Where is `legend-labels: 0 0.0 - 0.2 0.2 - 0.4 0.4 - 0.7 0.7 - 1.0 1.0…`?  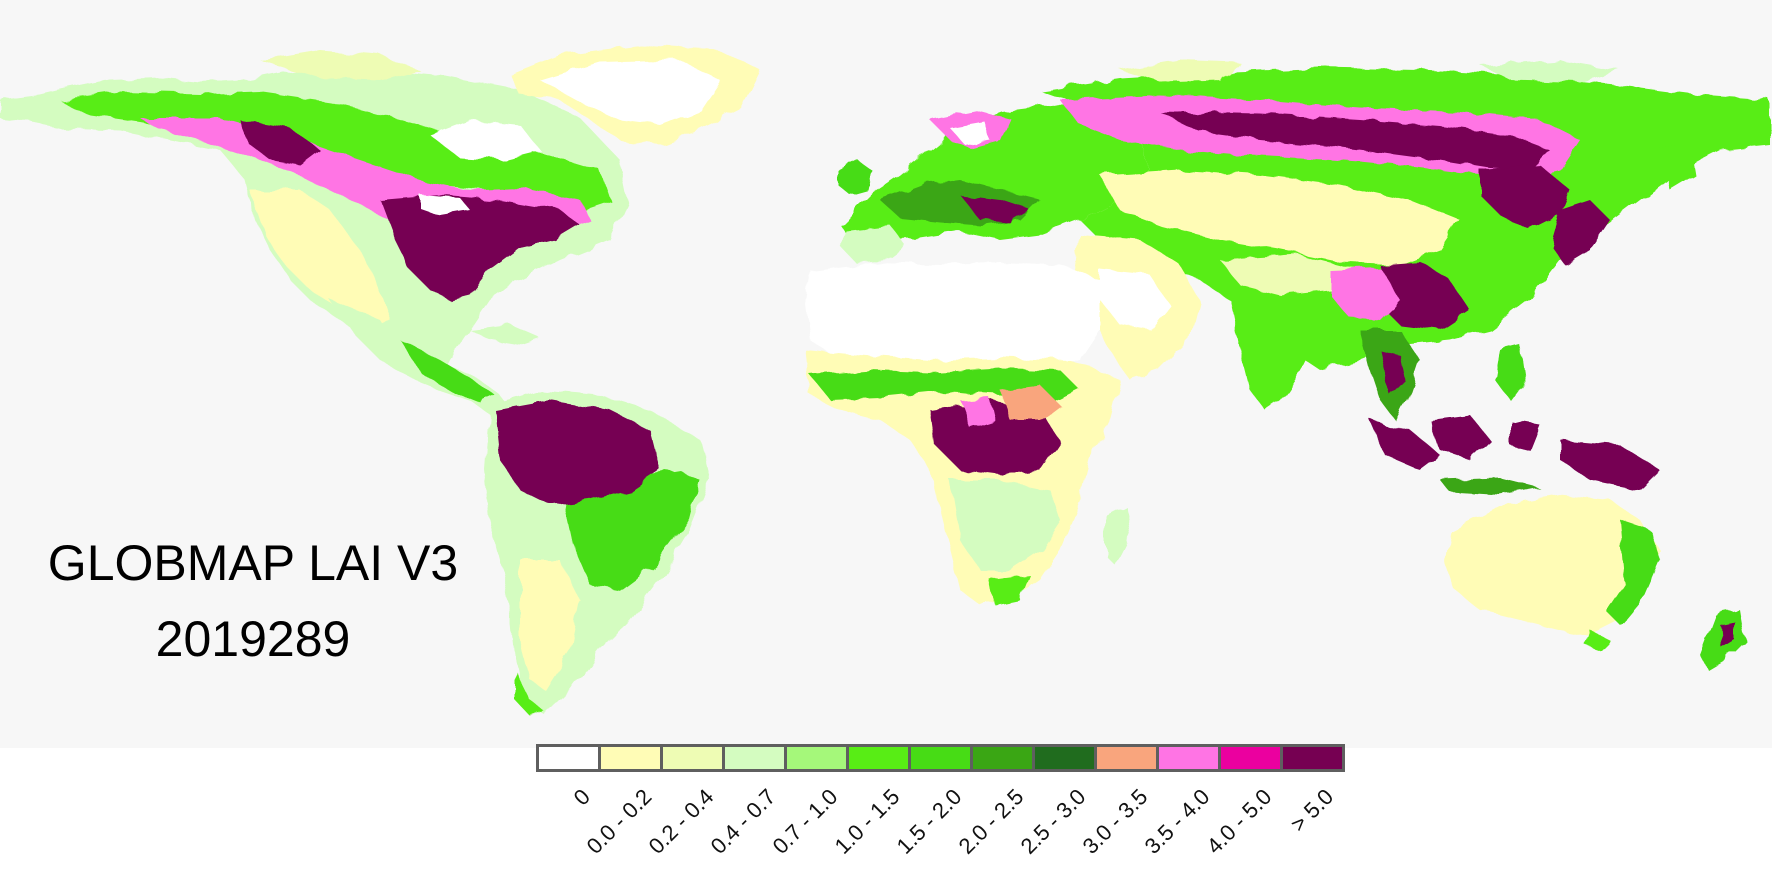 legend-labels: 0 0.0 - 0.2 0.2 - 0.4 0.4 - 0.7 0.7 - 1.0 1.0… is located at coordinates (941, 834).